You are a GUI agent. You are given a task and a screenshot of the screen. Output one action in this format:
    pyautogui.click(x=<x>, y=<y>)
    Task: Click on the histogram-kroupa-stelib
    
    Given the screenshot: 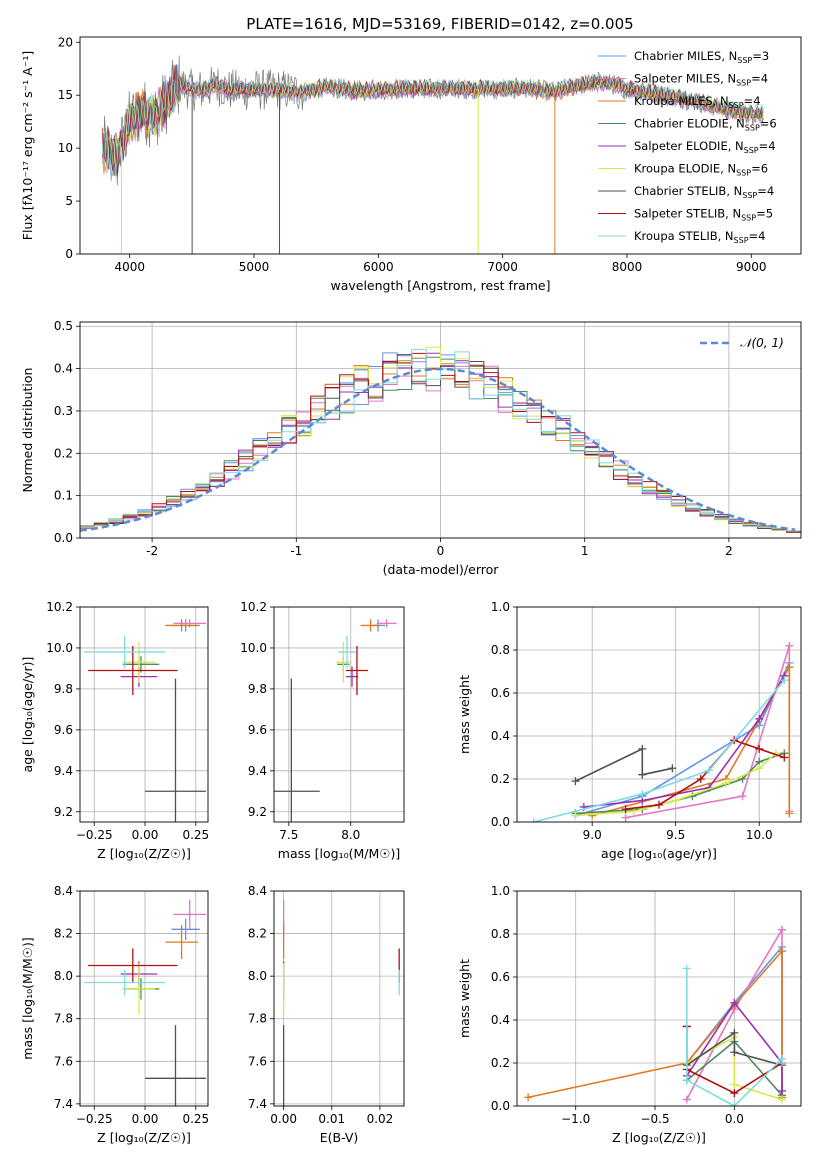 What is the action you would take?
    pyautogui.click(x=440, y=440)
    